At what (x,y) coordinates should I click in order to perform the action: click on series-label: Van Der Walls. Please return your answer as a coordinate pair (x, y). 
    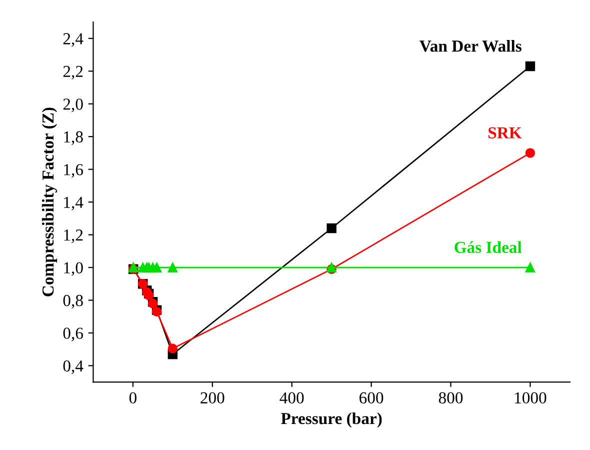
    Looking at the image, I should click on (471, 46).